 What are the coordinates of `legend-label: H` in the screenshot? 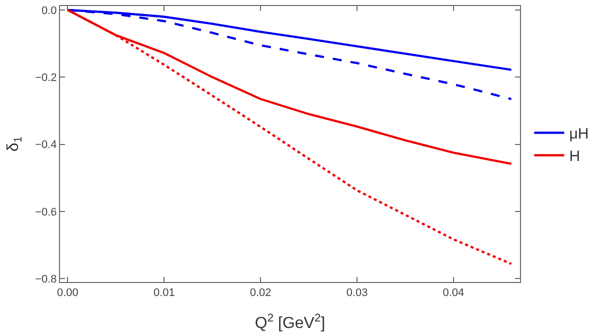 It's located at (574, 157).